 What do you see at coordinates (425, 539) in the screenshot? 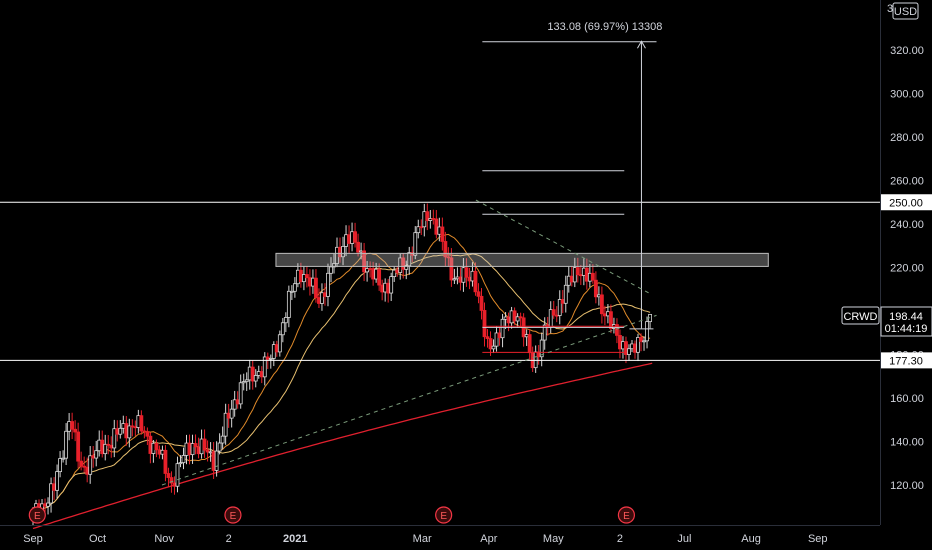
I see `time-axis: Sep Oct Nov 2 2021 Mar Apr May 2 Jul Aug Sep` at bounding box center [425, 539].